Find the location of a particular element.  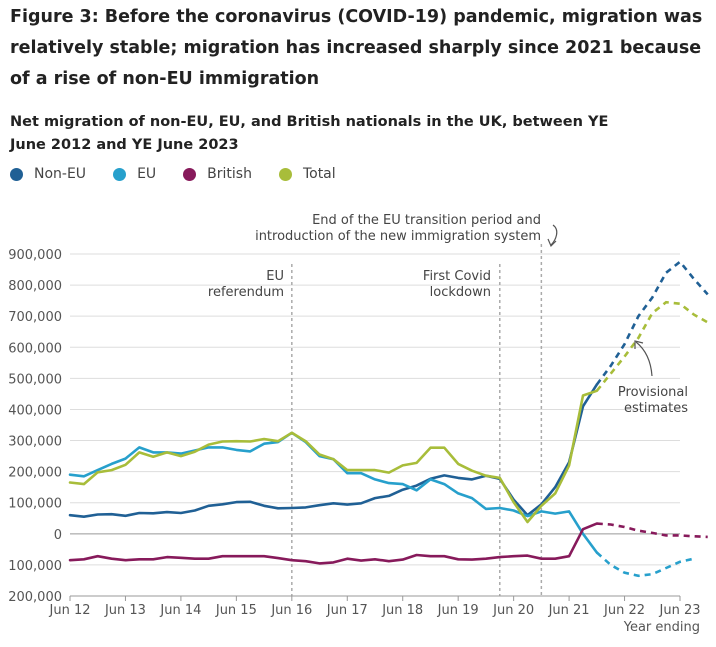

legend-label-non-eu: Non-EU is located at coordinates (60, 174).